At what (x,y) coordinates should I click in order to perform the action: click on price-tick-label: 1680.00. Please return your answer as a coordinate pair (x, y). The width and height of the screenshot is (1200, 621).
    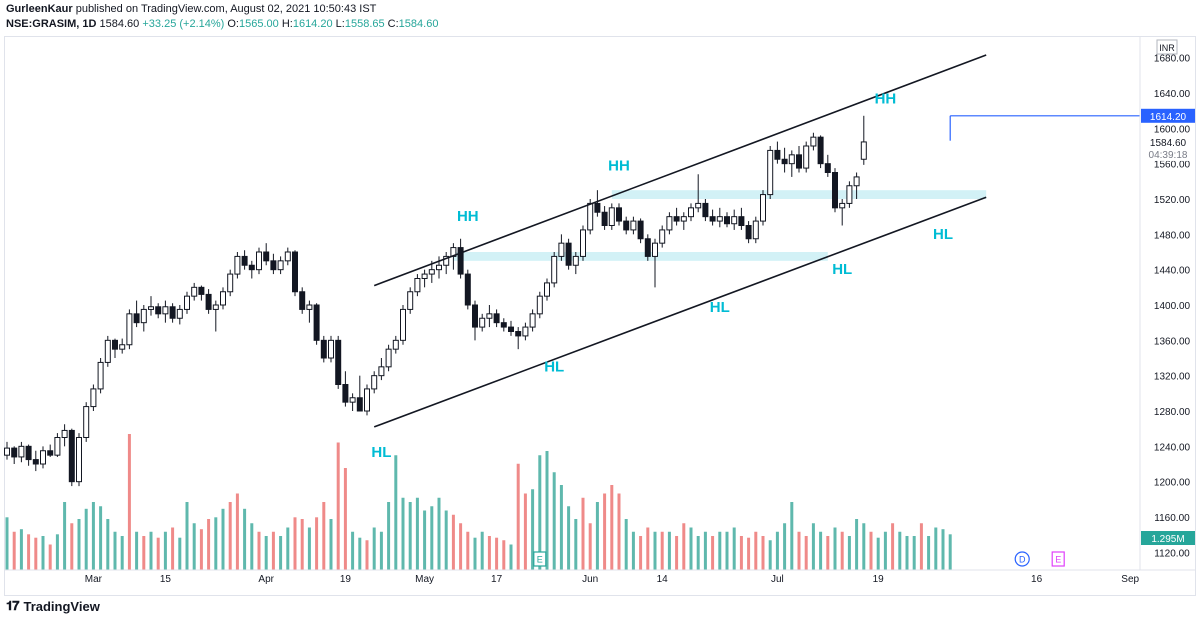
    Looking at the image, I should click on (1172, 59).